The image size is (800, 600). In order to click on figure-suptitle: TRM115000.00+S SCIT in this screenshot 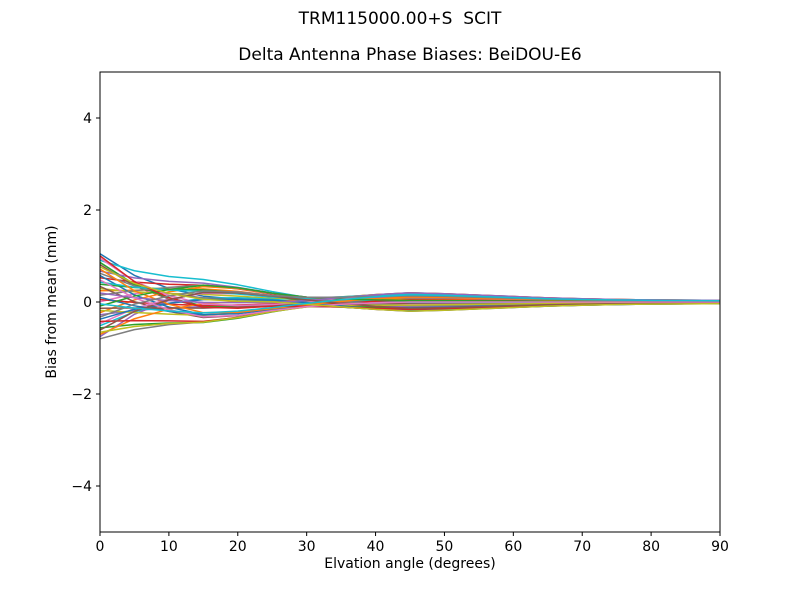, I will do `click(400, 19)`.